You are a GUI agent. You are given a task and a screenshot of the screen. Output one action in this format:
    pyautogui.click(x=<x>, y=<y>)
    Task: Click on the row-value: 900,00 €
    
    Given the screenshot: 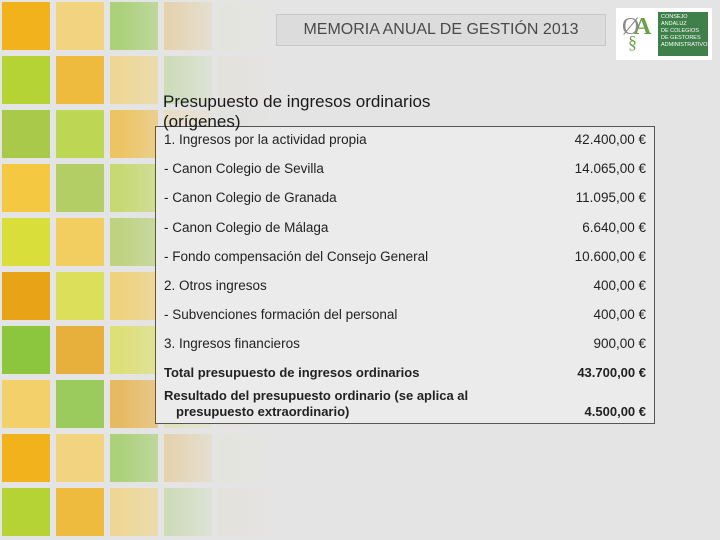 What is the action you would take?
    pyautogui.click(x=619, y=343)
    